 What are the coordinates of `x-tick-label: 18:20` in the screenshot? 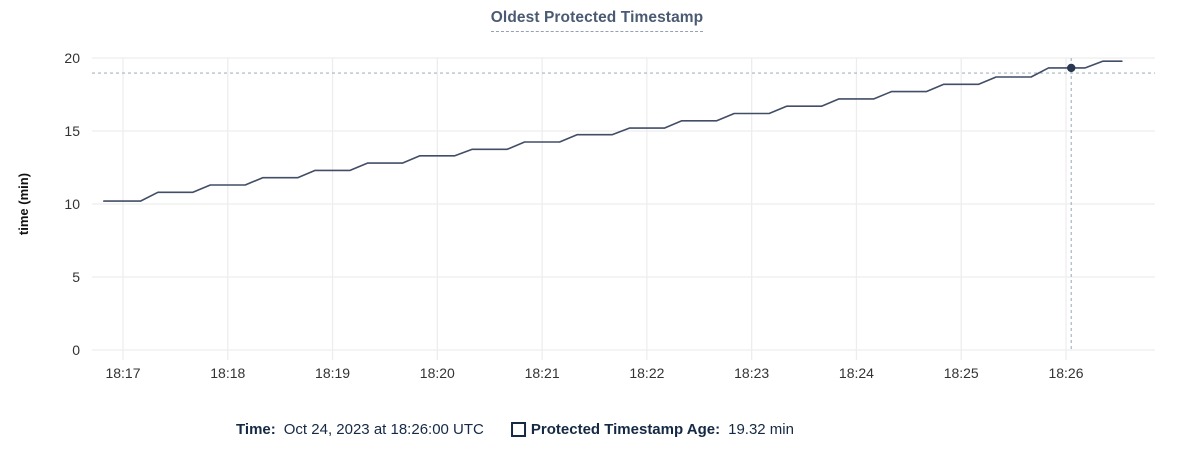 It's located at (437, 373).